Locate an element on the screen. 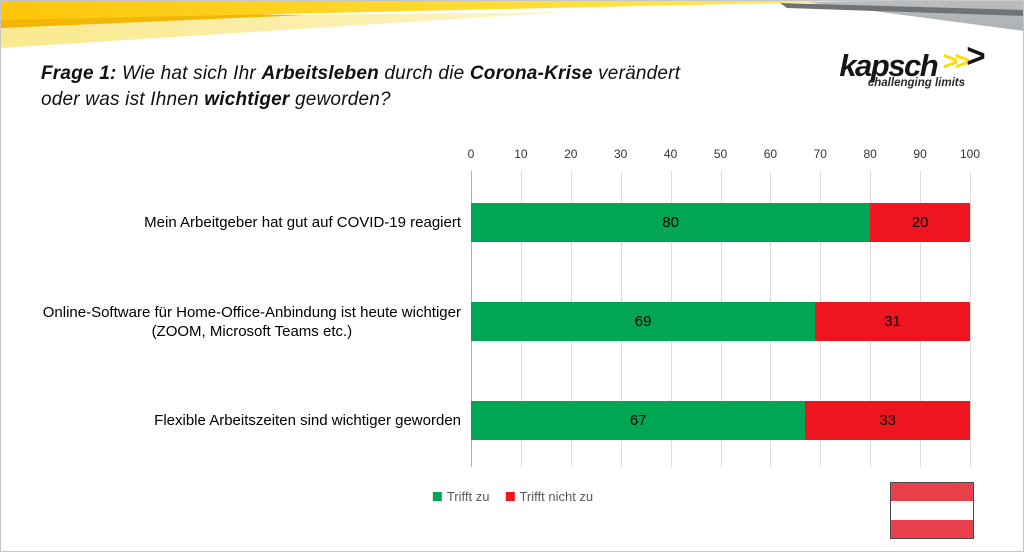 The height and width of the screenshot is (552, 1024). axis-tick-label: 0 is located at coordinates (471, 154).